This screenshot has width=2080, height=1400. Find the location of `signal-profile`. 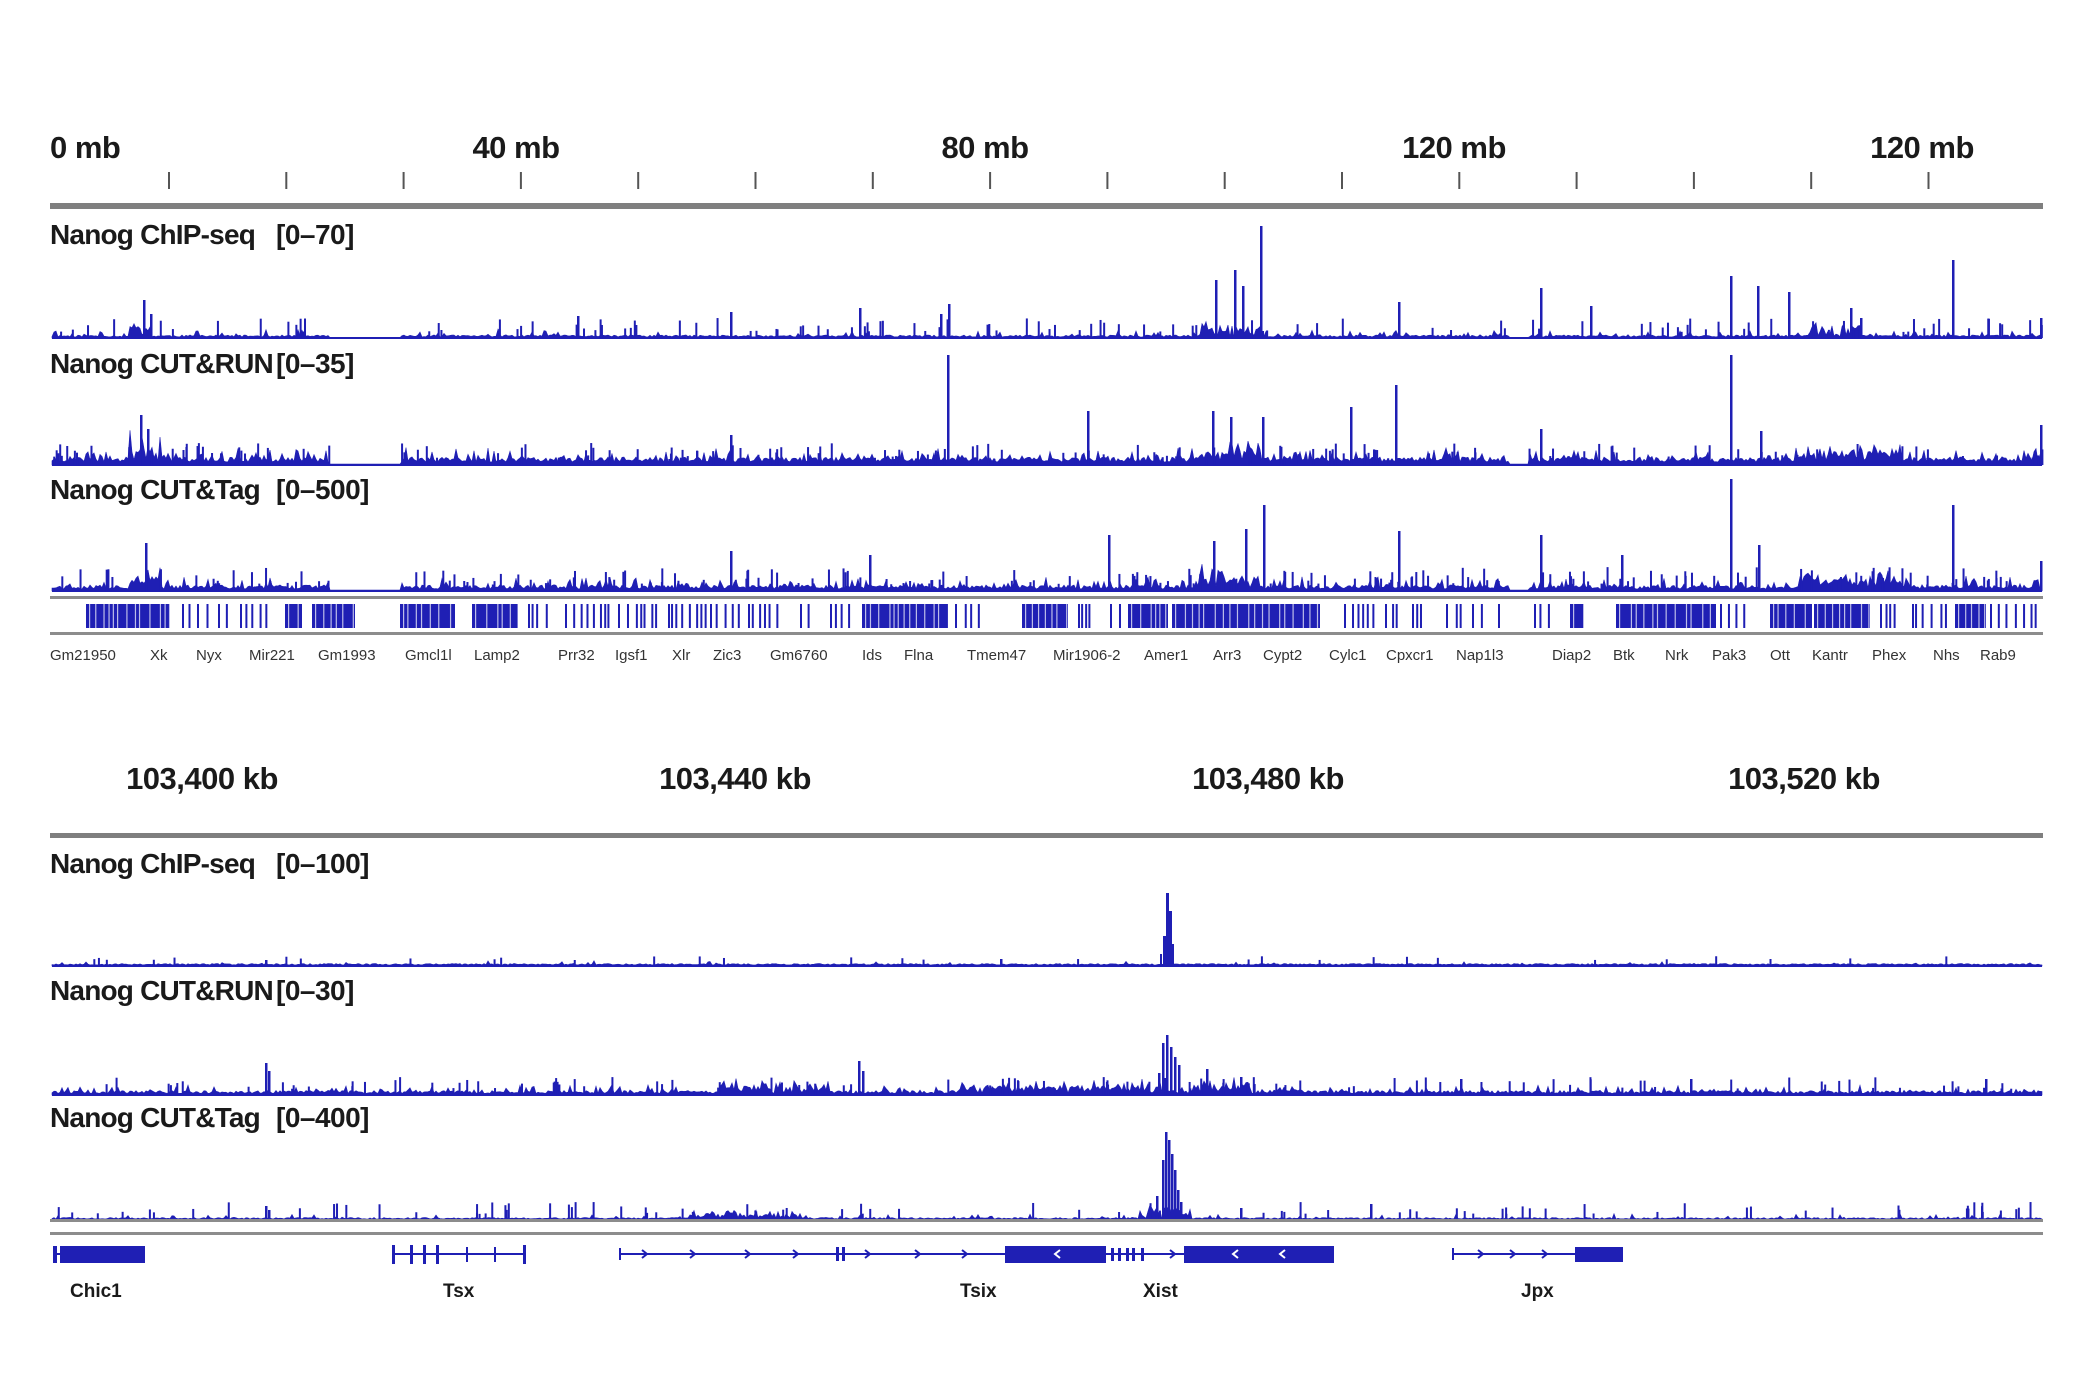

signal-profile is located at coordinates (1047, 578).